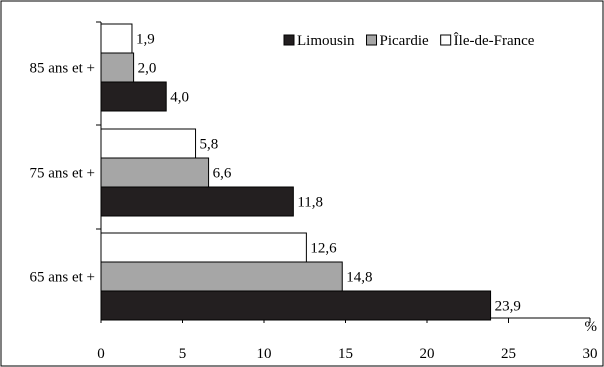  What do you see at coordinates (427, 354) in the screenshot?
I see `x-tick-label: 20` at bounding box center [427, 354].